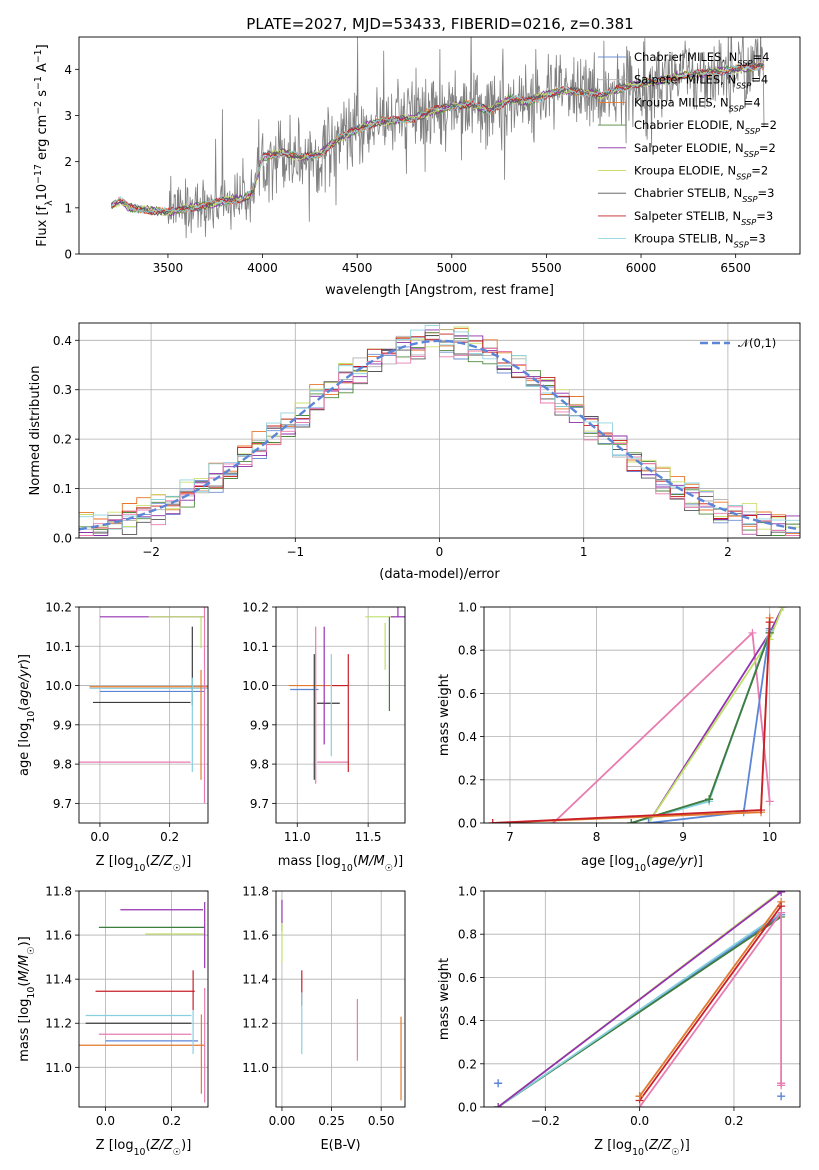 The image size is (819, 1170). What do you see at coordinates (142, 1002) in the screenshot?
I see `plot-area-mass-vs-Z` at bounding box center [142, 1002].